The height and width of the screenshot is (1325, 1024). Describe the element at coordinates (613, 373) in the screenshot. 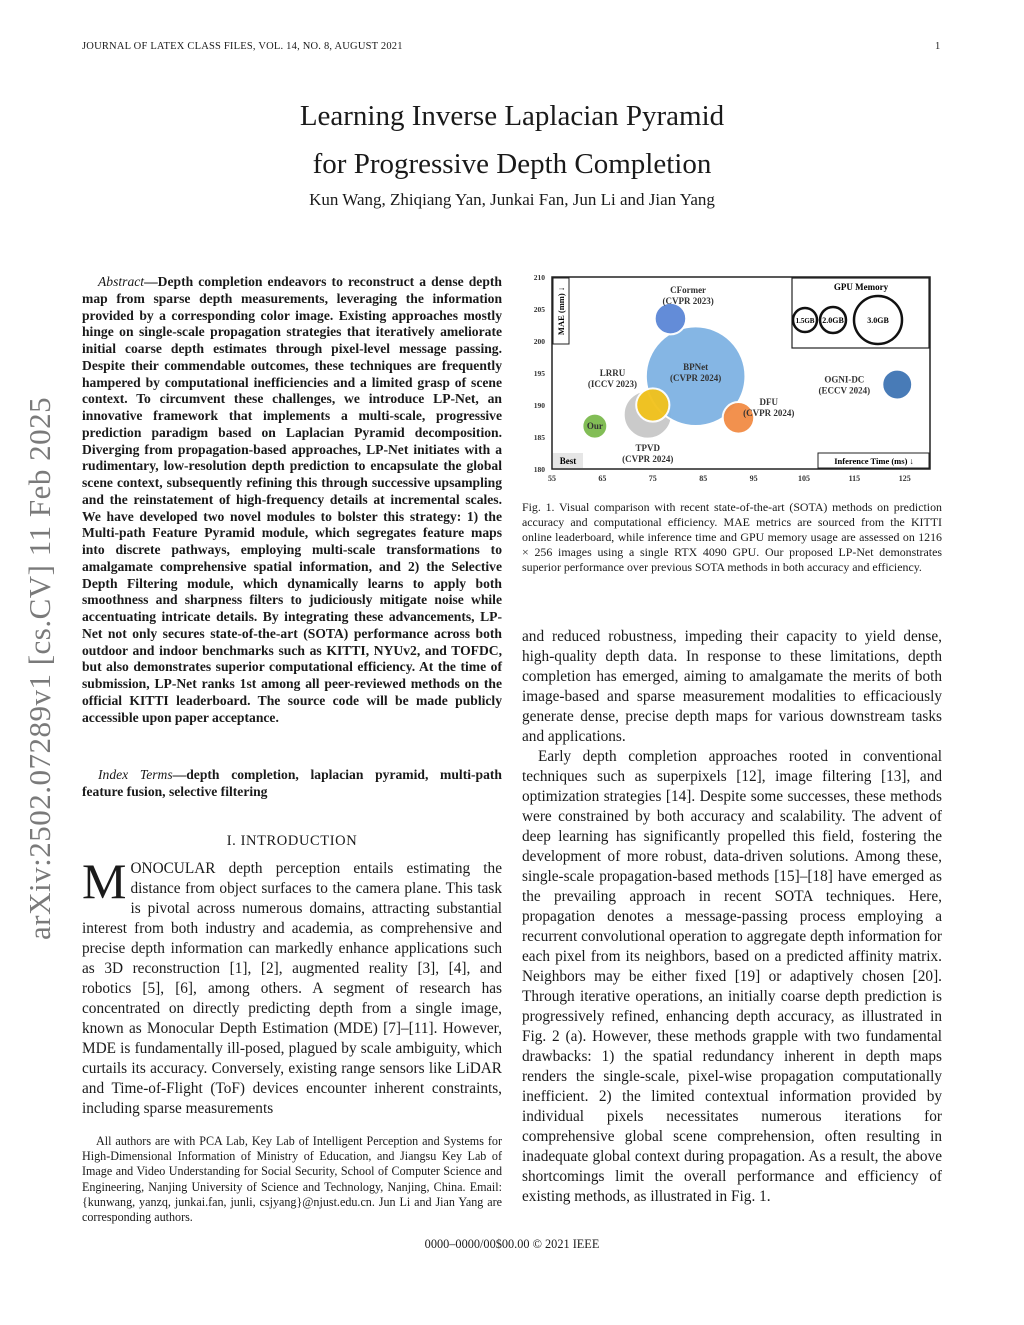

I see `bubble-label: LRRU` at that location.